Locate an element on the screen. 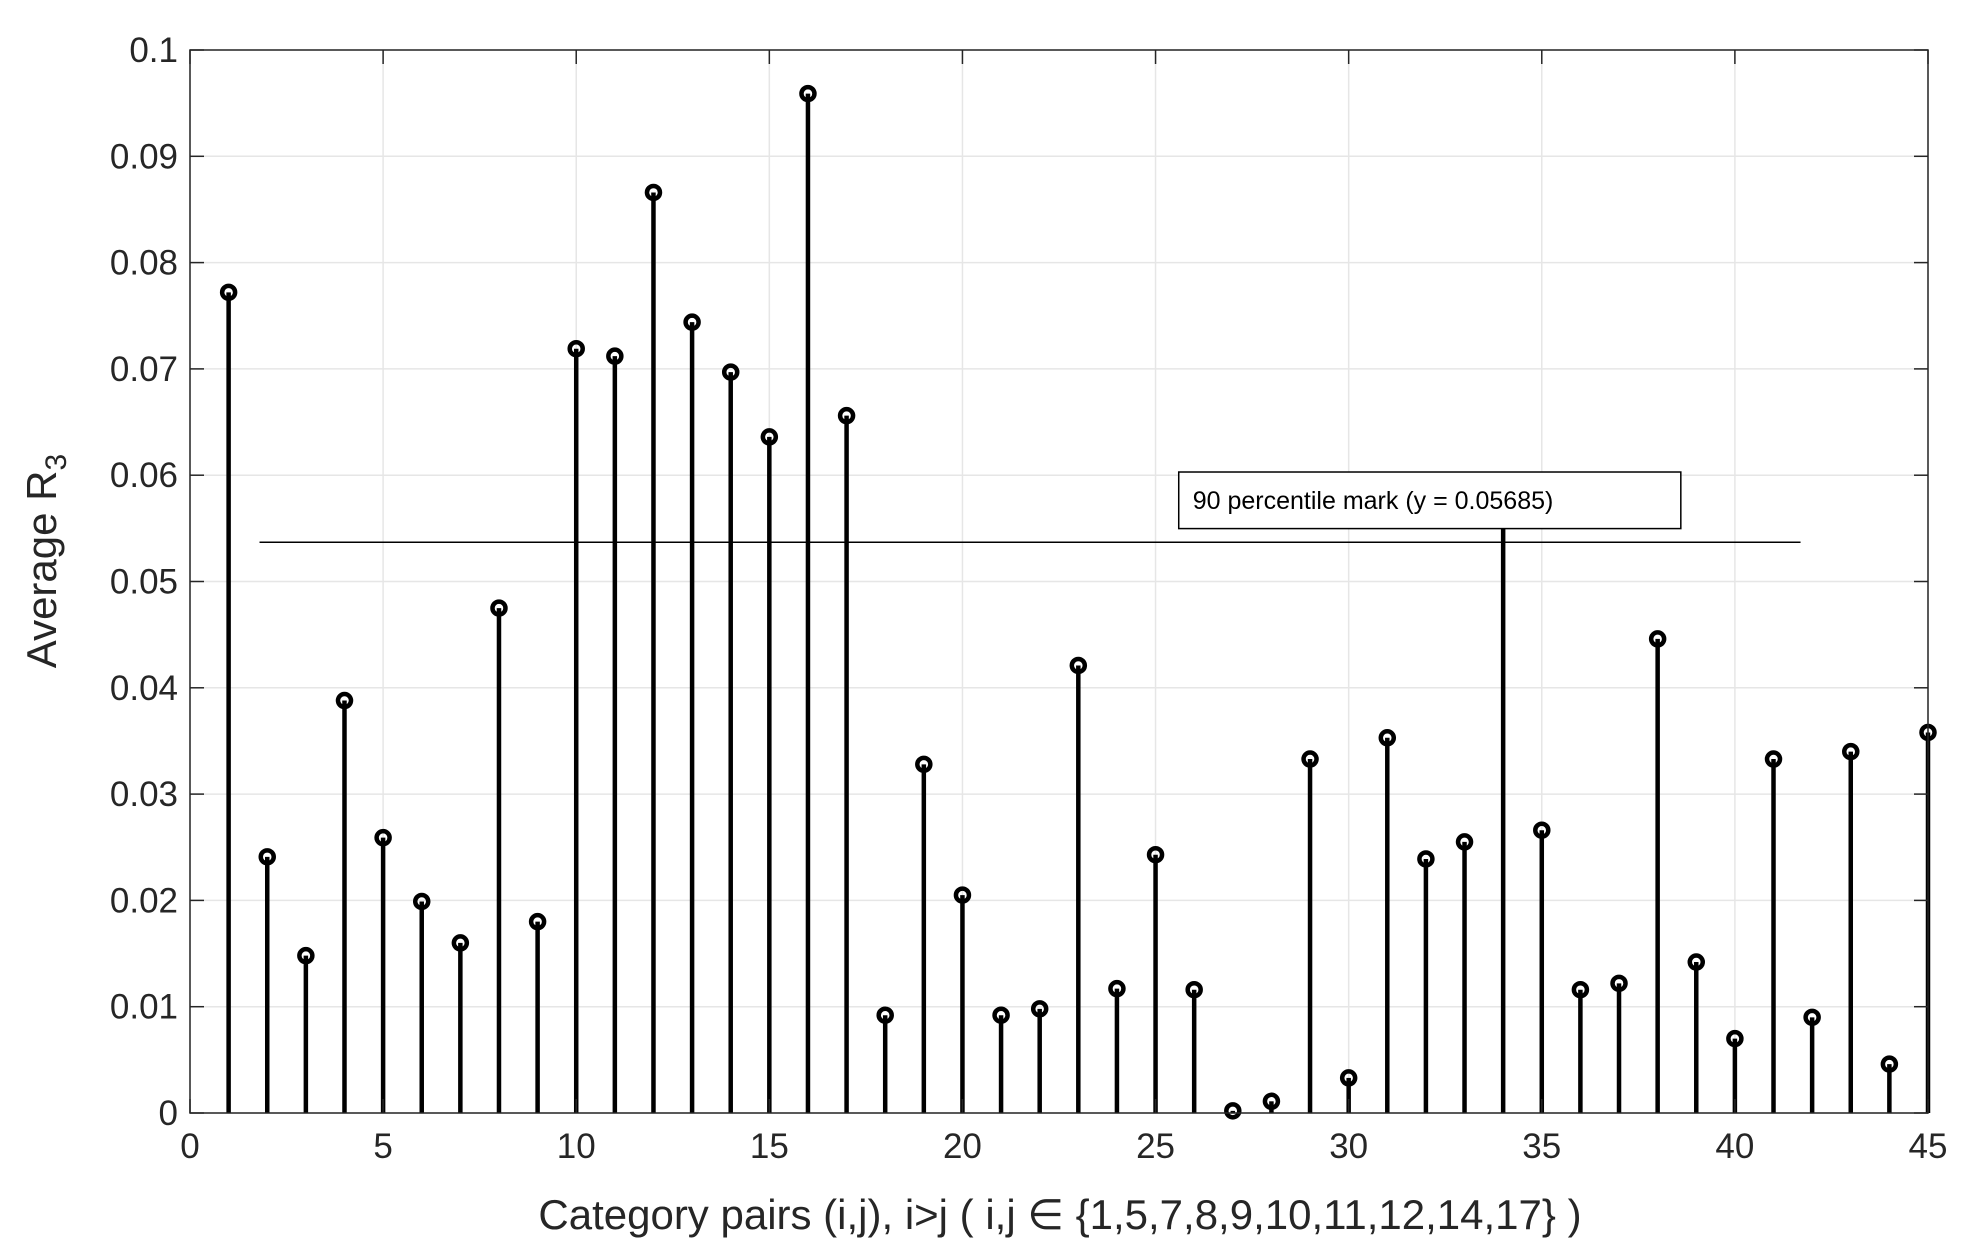  x-tick-label: 45 is located at coordinates (1928, 1146).